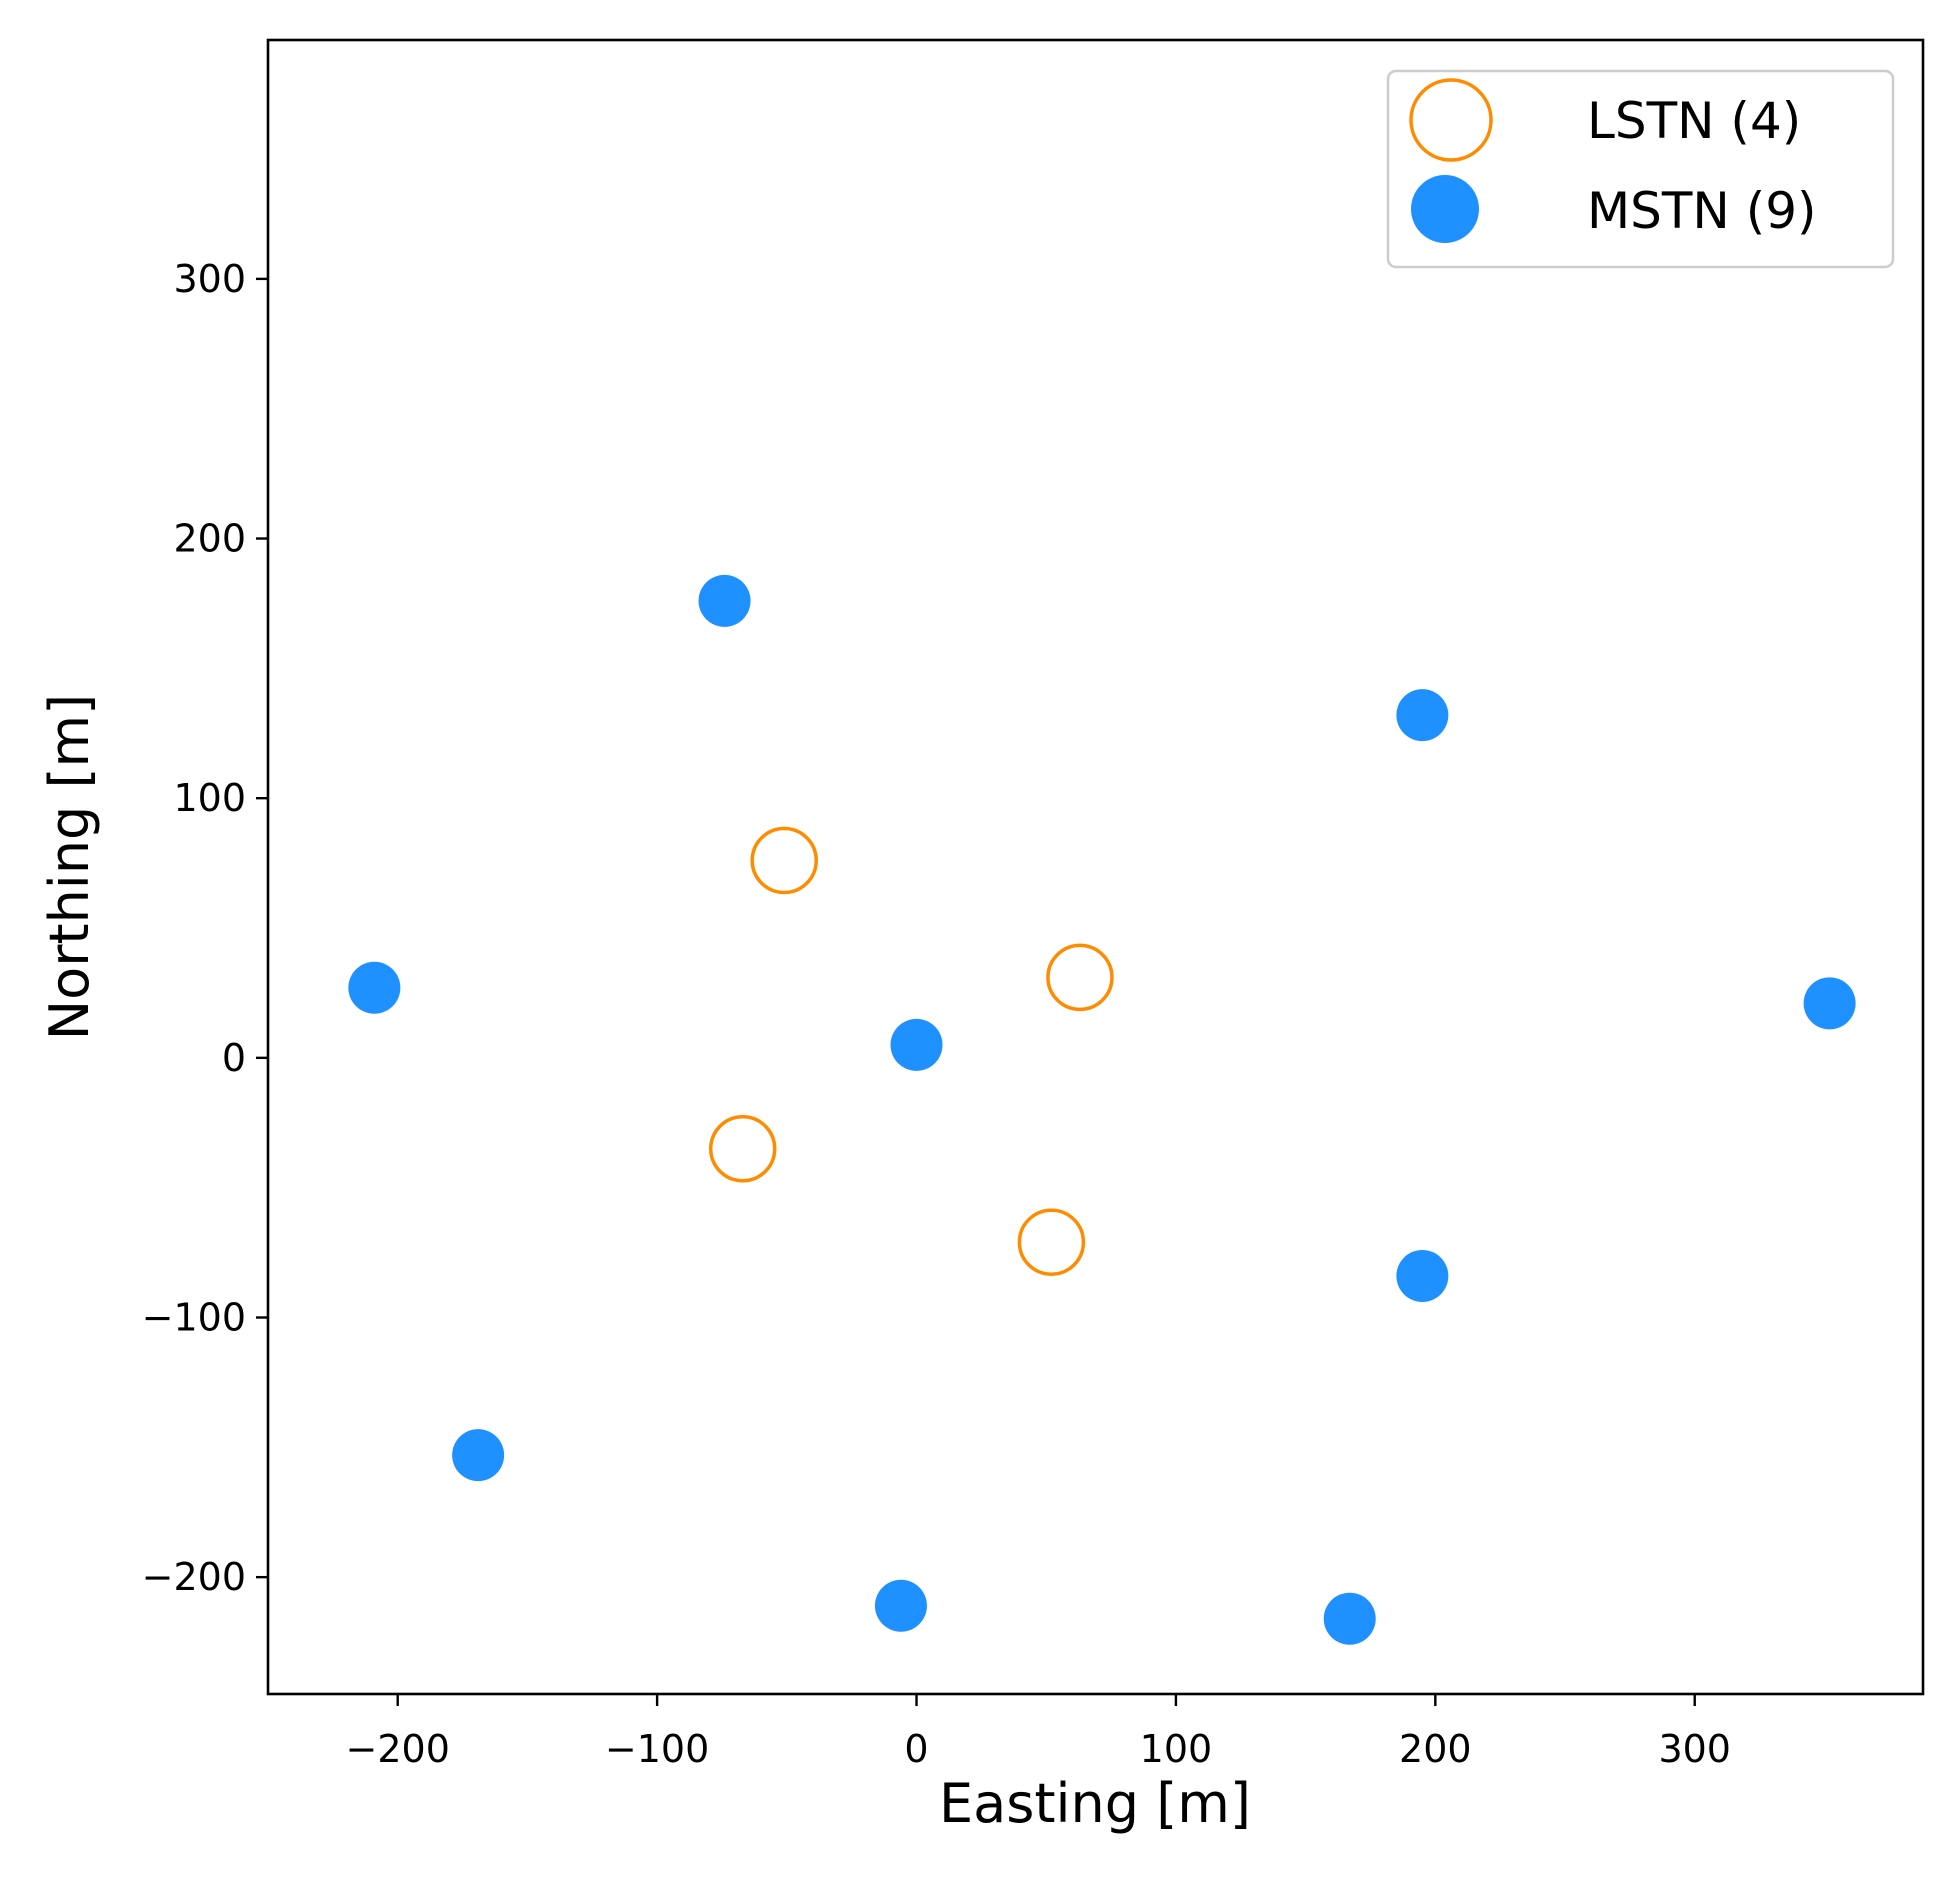 The height and width of the screenshot is (1881, 1956). What do you see at coordinates (657, 1749) in the screenshot?
I see `x-tick-label: −100` at bounding box center [657, 1749].